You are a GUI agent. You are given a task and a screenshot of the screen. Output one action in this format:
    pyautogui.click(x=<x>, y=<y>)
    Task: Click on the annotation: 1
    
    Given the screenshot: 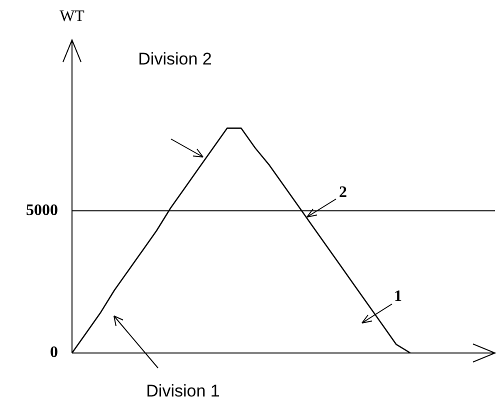 What is the action you would take?
    pyautogui.click(x=398, y=297)
    